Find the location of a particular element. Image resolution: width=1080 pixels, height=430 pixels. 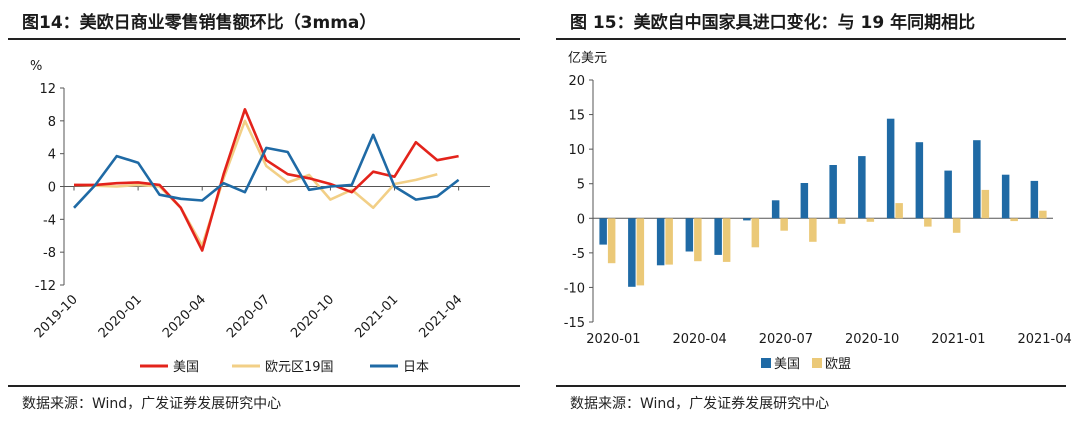

right-y-tick-label: 0 is located at coordinates (581, 219).